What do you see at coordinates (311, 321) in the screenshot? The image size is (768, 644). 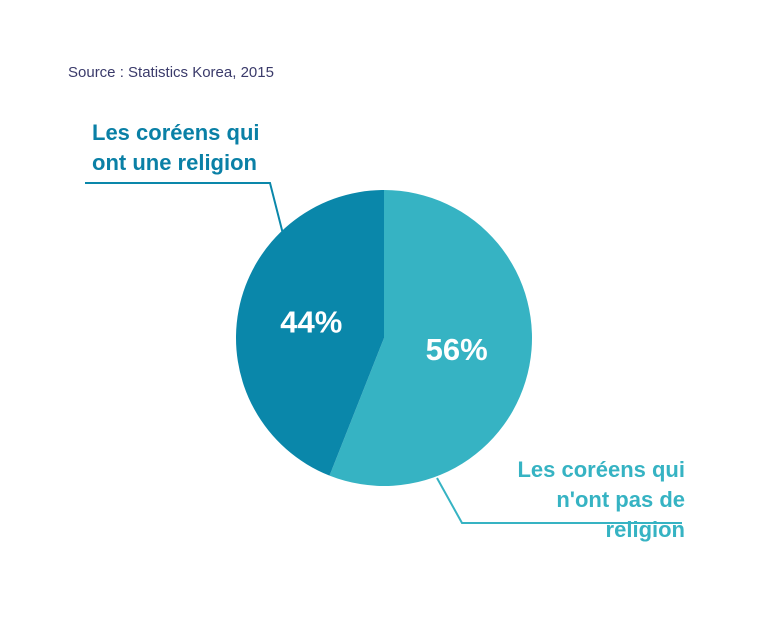 I see `value-label: 44%` at bounding box center [311, 321].